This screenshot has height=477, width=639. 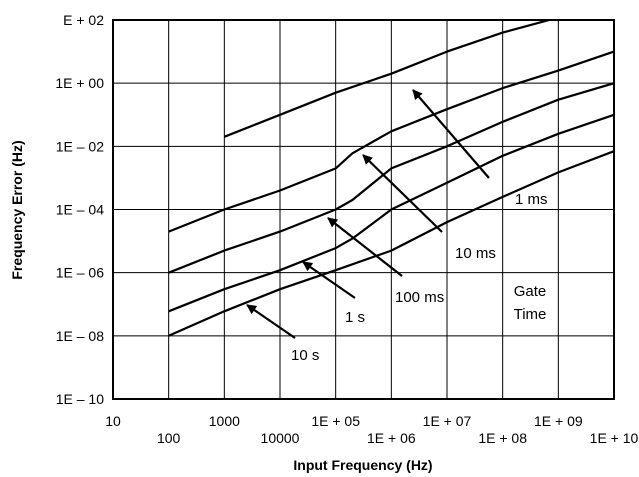 I want to click on y-tick-label: 1E – 02, so click(x=80, y=146).